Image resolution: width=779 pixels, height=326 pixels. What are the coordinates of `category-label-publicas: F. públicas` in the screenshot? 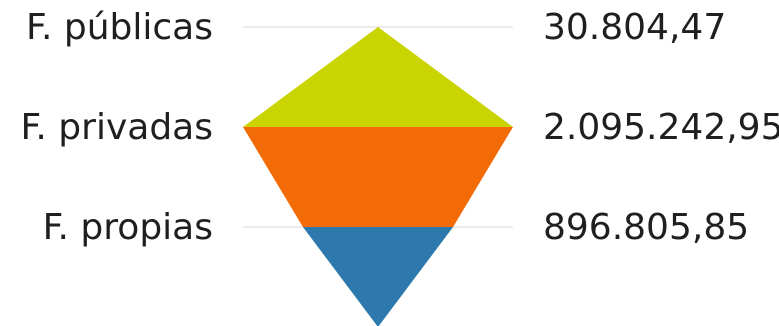 It's located at (119, 27).